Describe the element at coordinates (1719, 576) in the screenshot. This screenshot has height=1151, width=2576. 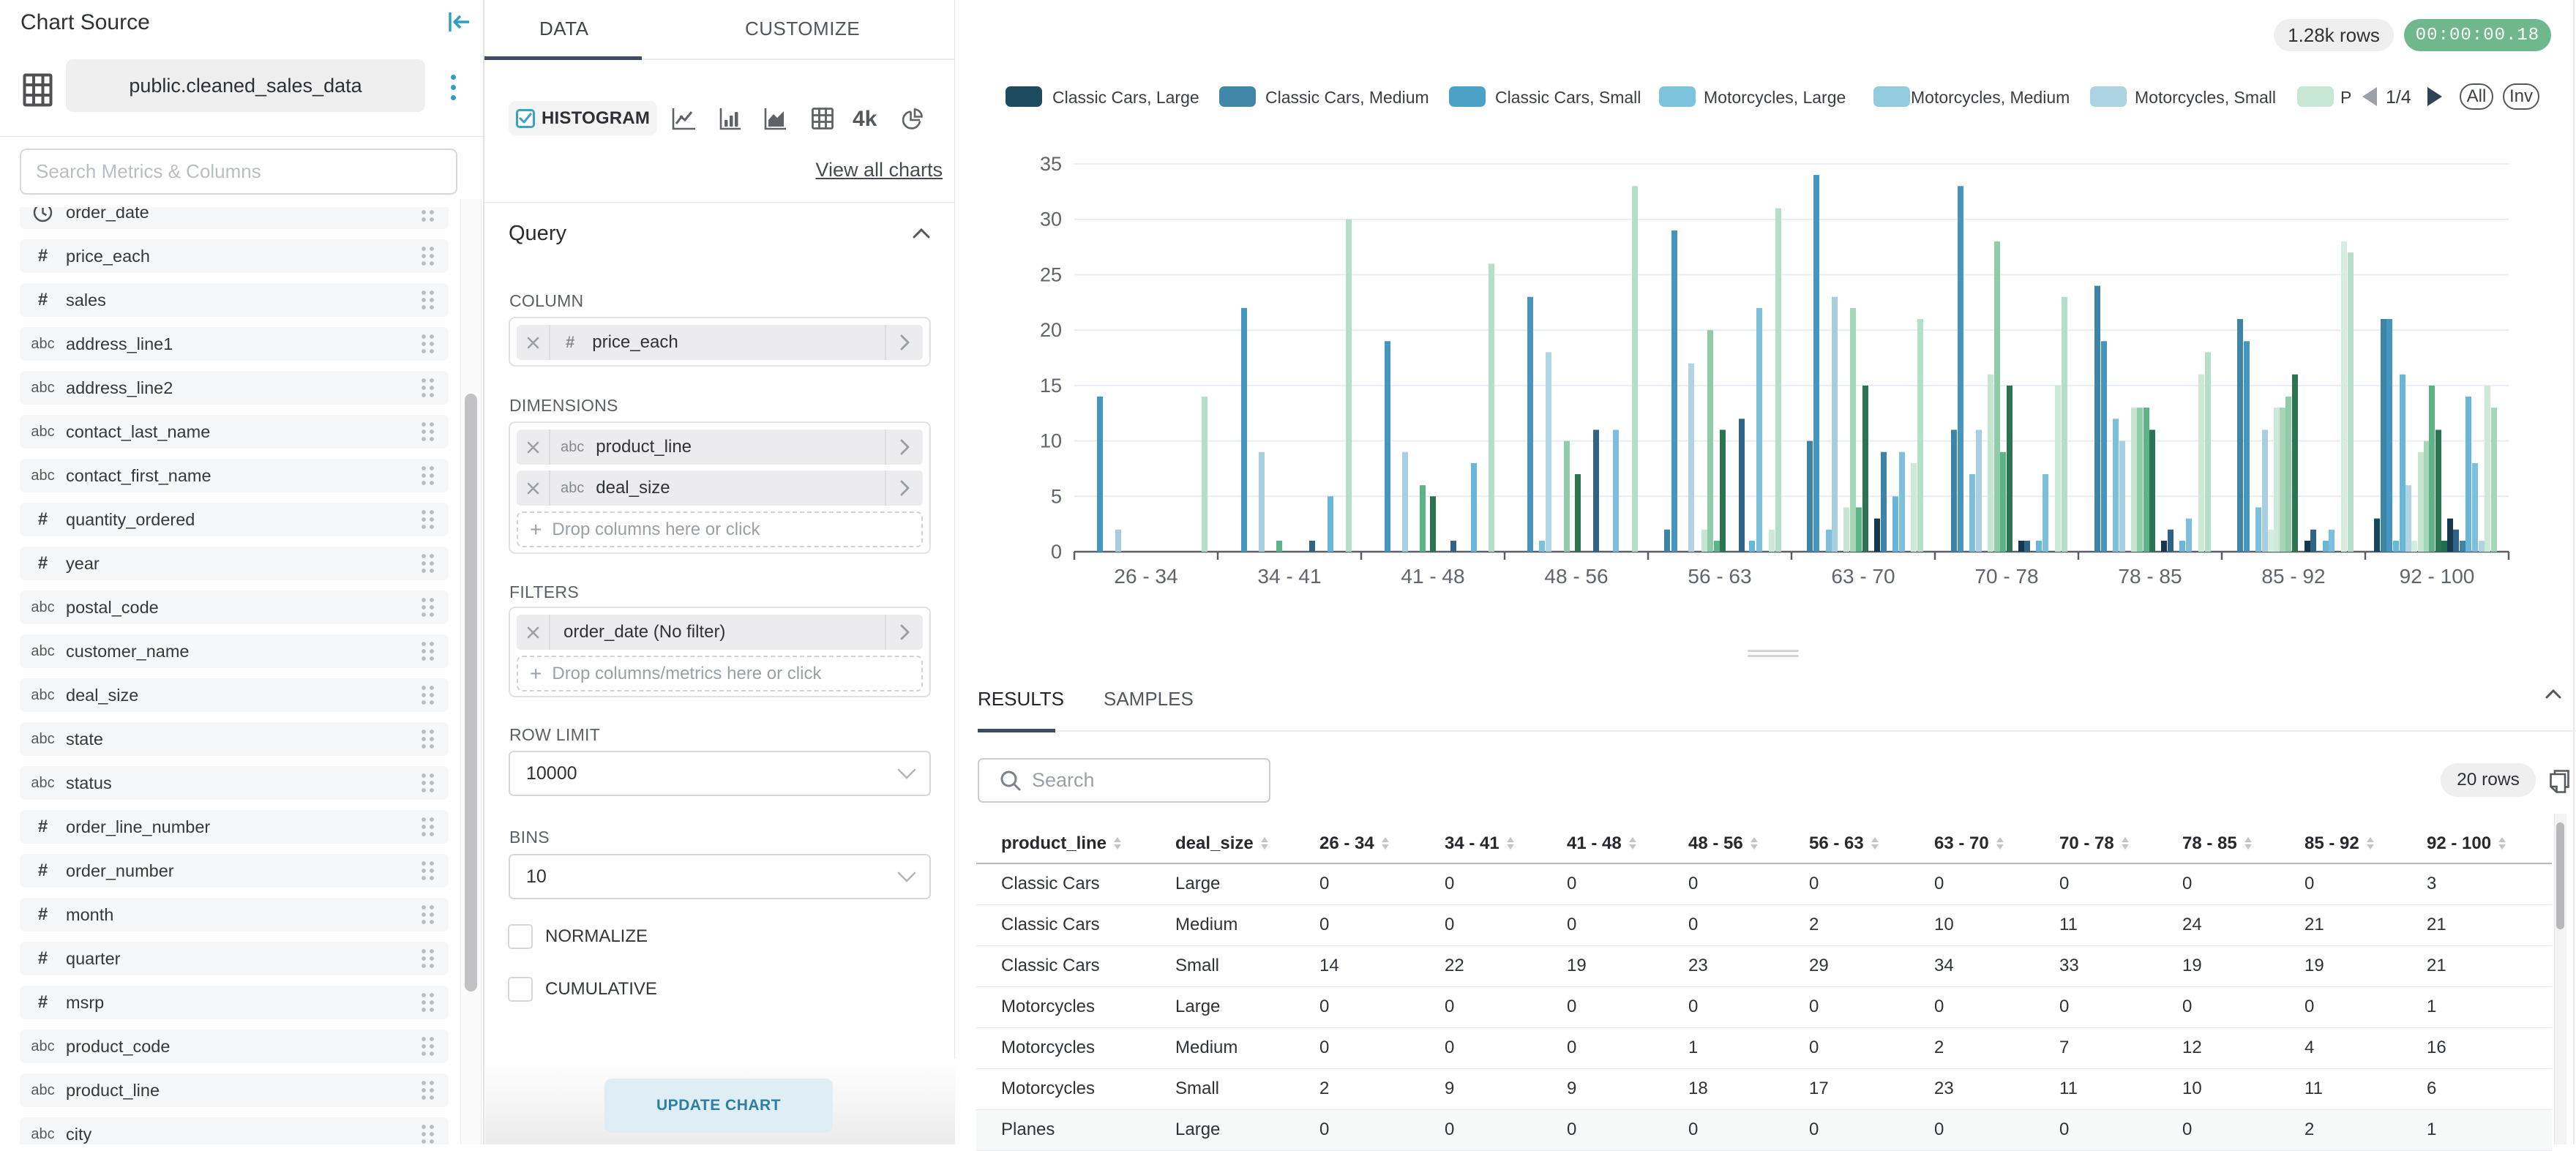
I see `svg-text: 56 - 63` at that location.